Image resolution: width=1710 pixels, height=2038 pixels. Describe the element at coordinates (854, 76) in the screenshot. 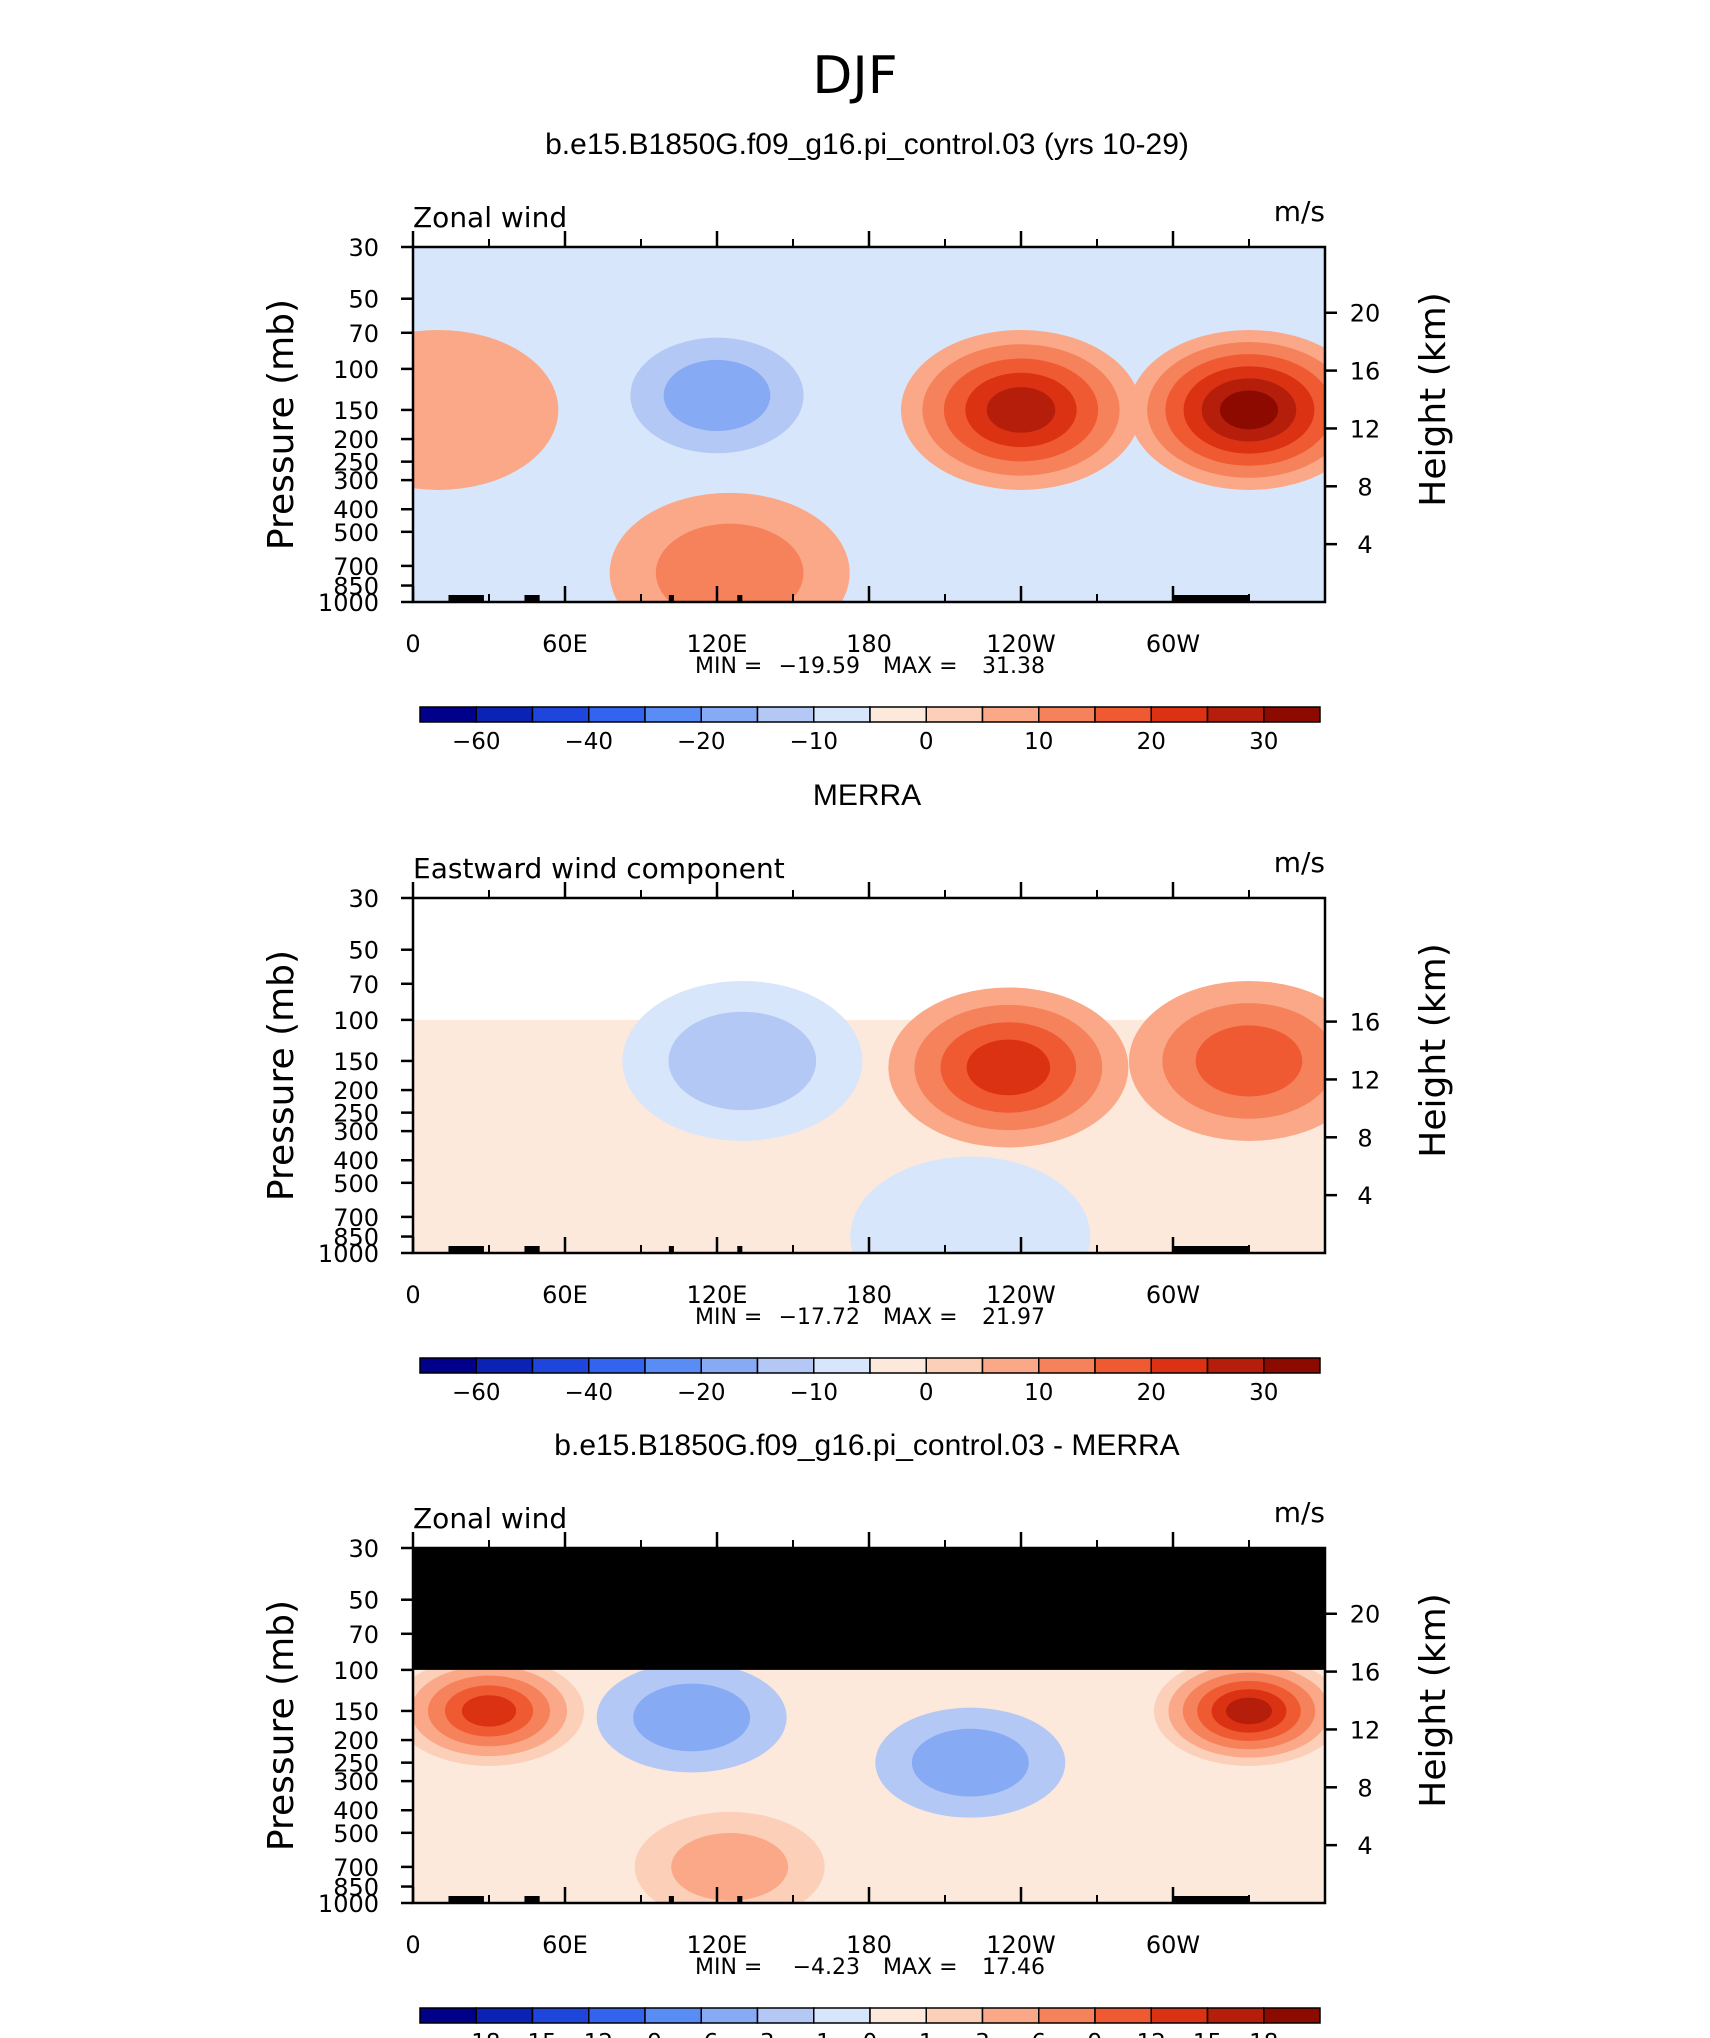

I see `super-title: DJF` at that location.